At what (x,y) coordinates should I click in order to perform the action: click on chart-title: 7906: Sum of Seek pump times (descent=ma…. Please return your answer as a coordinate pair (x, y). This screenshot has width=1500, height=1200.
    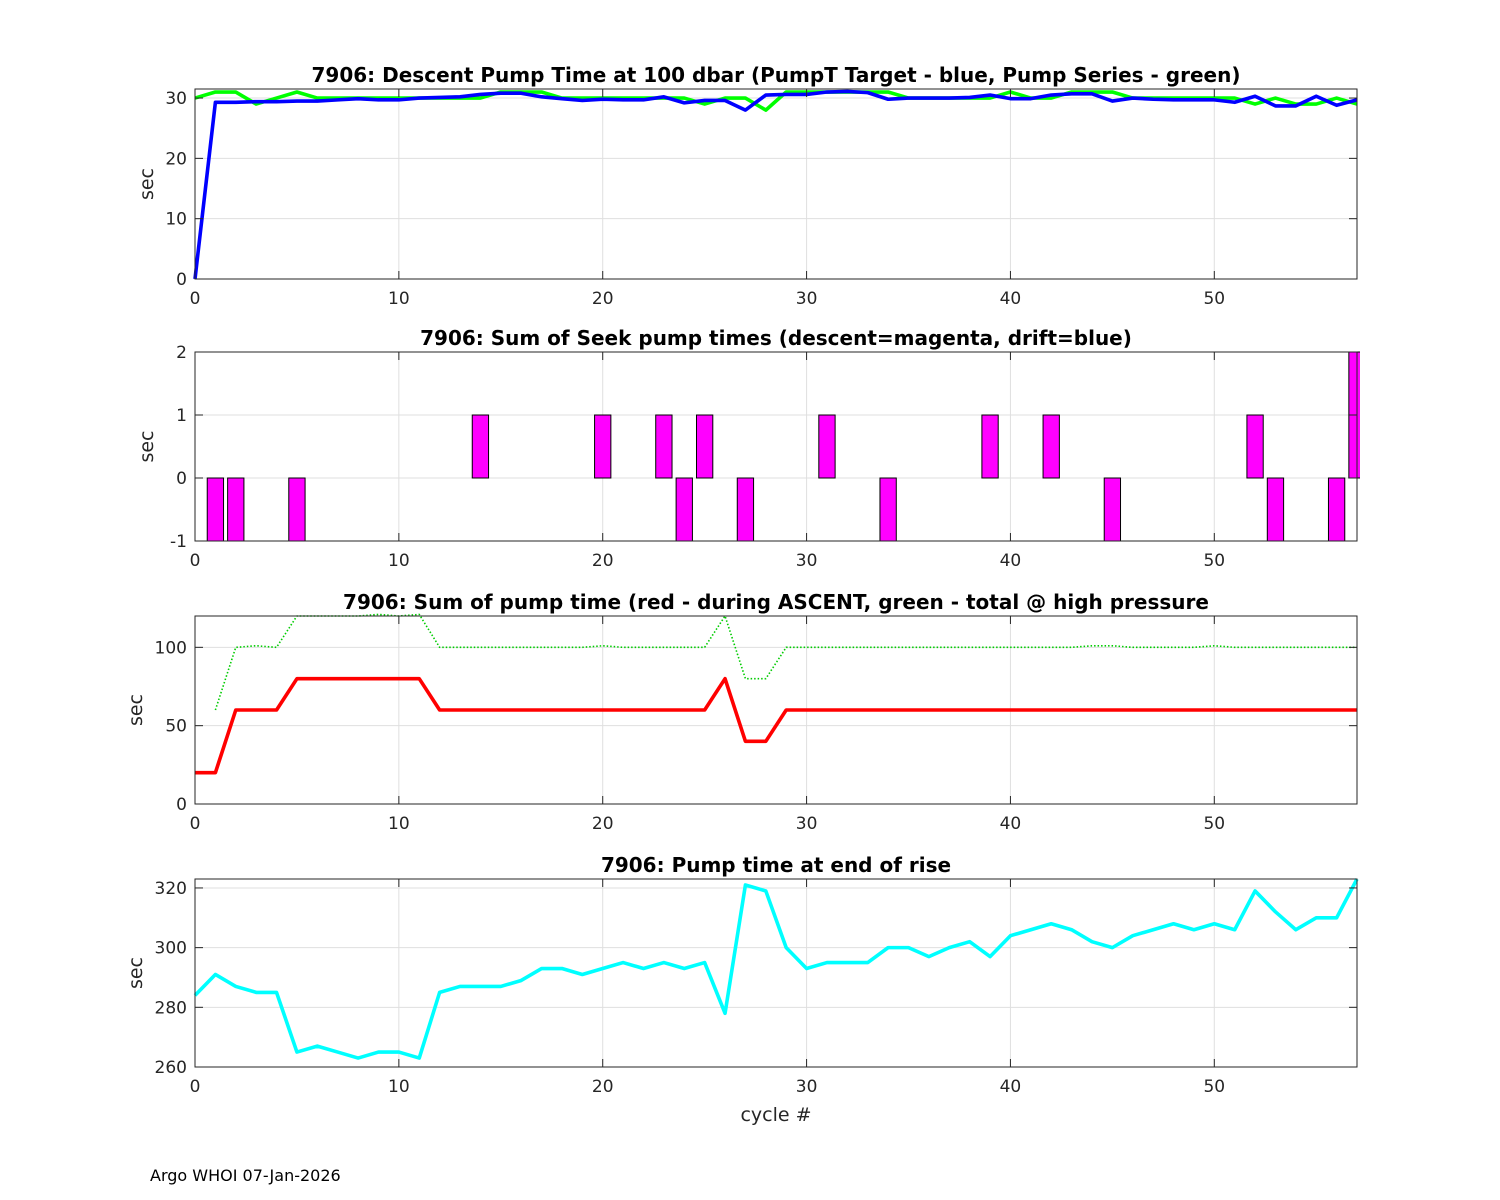
    Looking at the image, I should click on (776, 338).